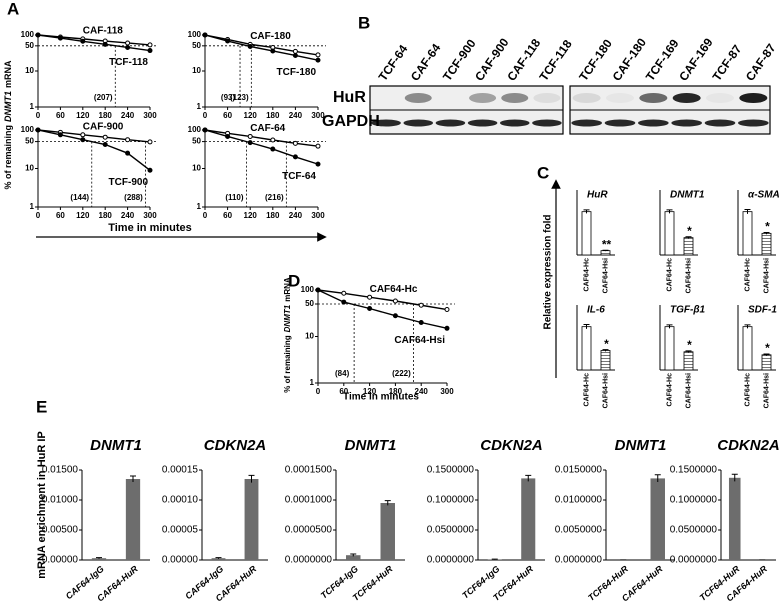 Image resolution: width=779 pixels, height=607 pixels. What do you see at coordinates (342, 373) in the screenshot?
I see `half-life-label: (84)` at bounding box center [342, 373].